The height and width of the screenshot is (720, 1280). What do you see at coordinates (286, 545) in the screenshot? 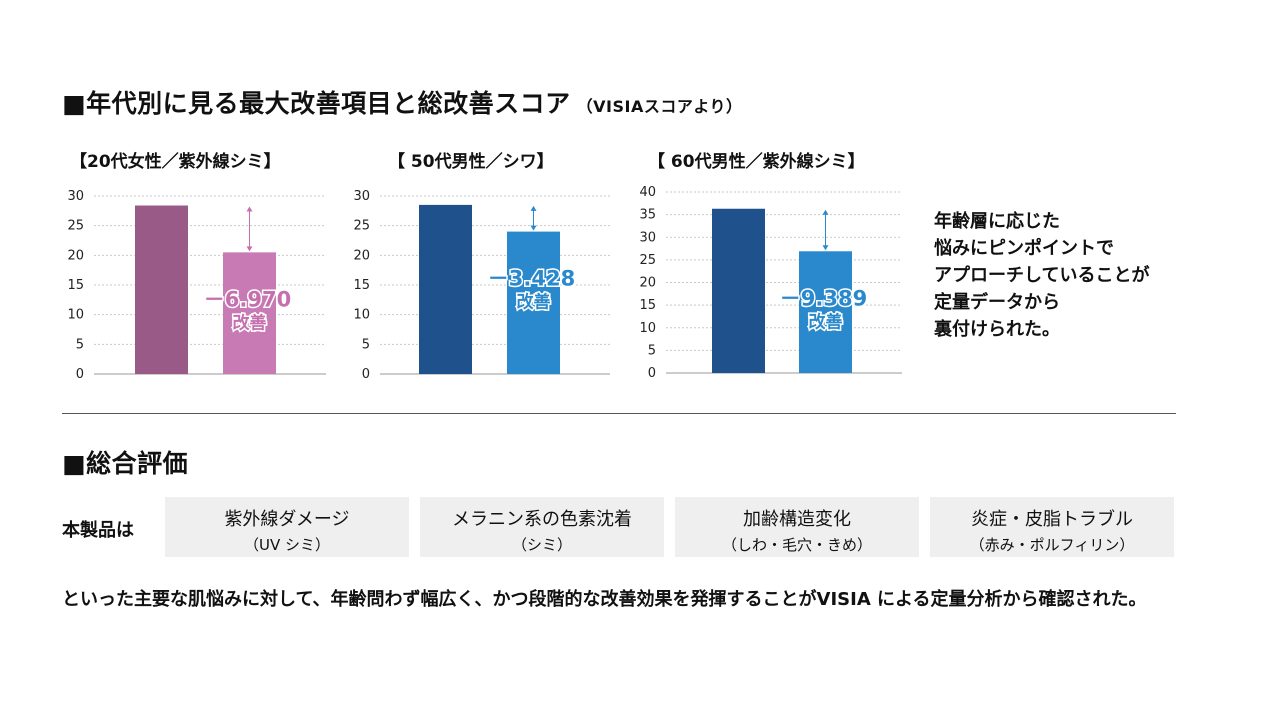
I see `eval-item-detail: （UV シミ）` at bounding box center [286, 545].